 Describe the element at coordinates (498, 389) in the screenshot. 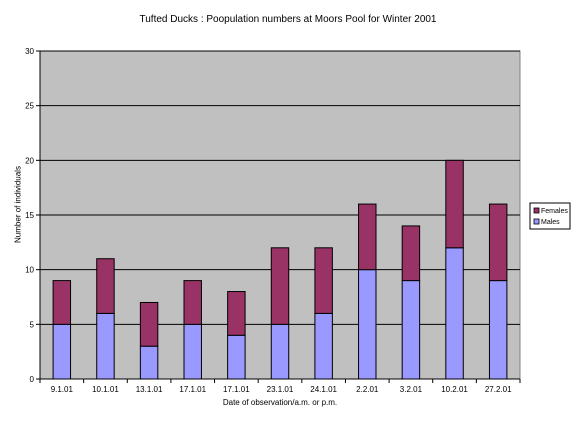

I see `x-tick-label: 27.2.01` at that location.